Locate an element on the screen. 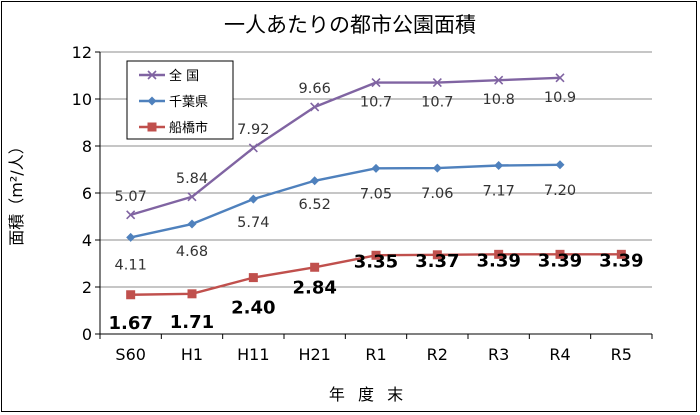 The width and height of the screenshot is (700, 415). data-label: 4.68 is located at coordinates (192, 252).